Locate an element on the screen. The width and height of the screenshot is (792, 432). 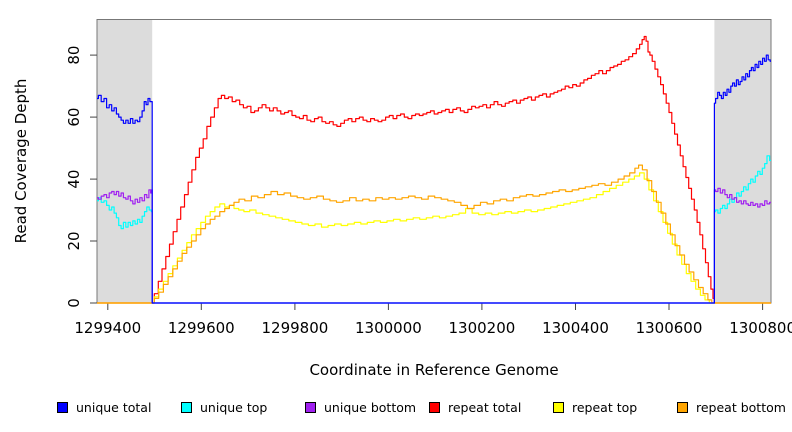
x-tick-label: 1299400 is located at coordinates (107, 328).